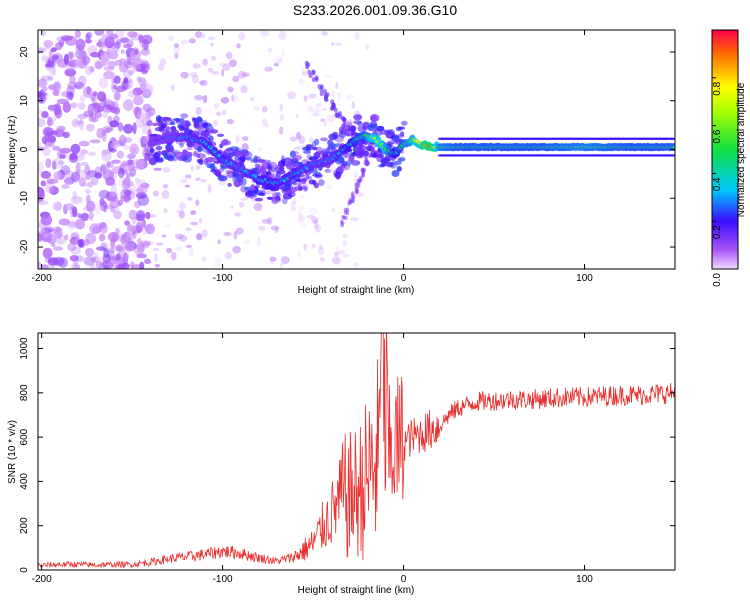  I want to click on spectrogram-y-tick-label: 20, so click(24, 52).